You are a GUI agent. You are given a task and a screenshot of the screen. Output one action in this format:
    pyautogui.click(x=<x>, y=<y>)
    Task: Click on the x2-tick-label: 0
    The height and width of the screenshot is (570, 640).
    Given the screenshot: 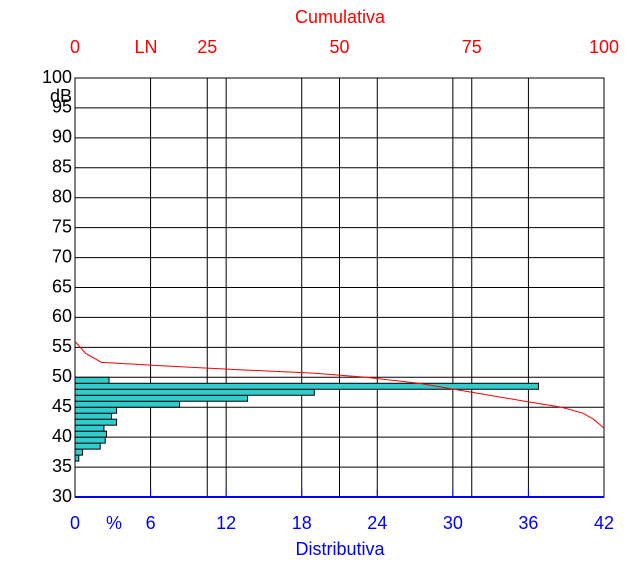 What is the action you would take?
    pyautogui.click(x=75, y=47)
    